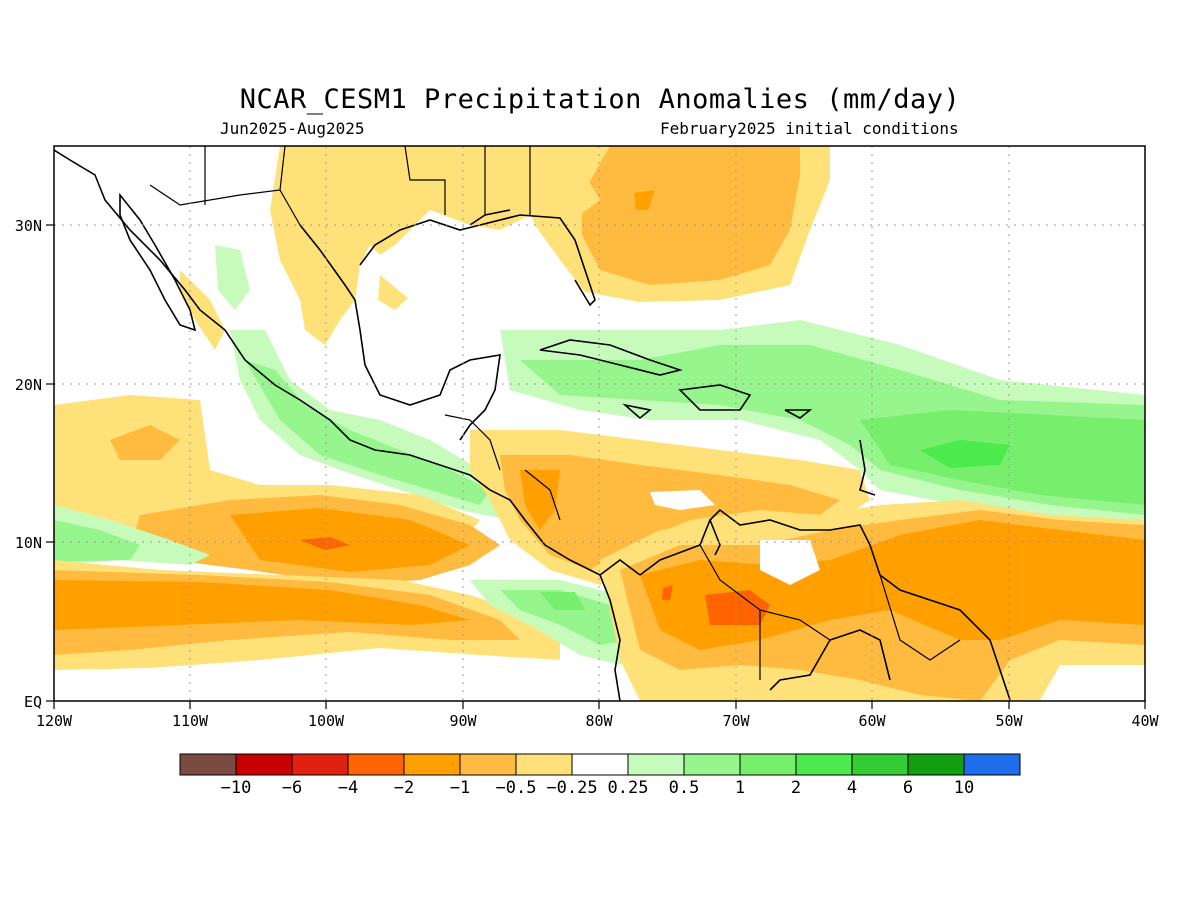 The height and width of the screenshot is (900, 1200). Describe the element at coordinates (740, 788) in the screenshot. I see `colorbar-label: 1` at that location.